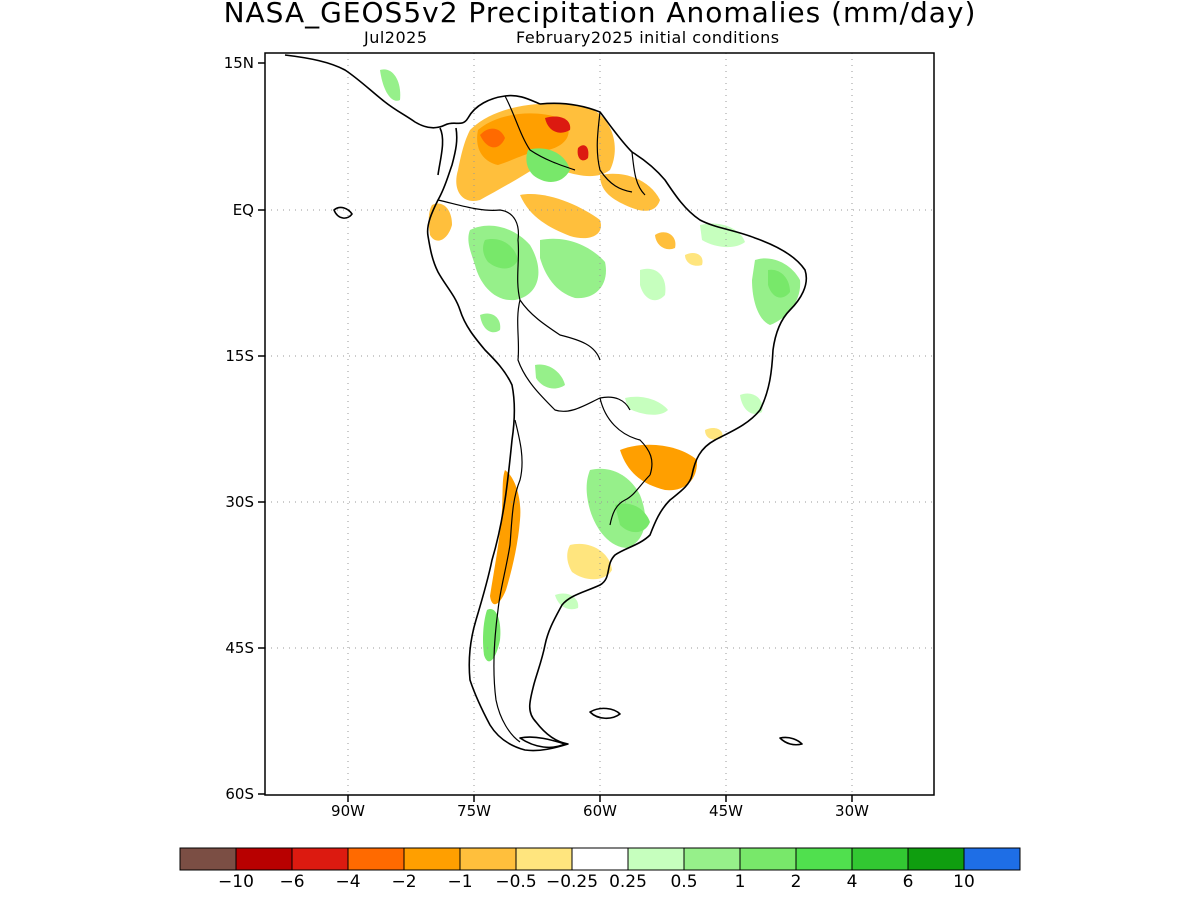 The image size is (1200, 900). I want to click on lat-label-15n: 15N, so click(238, 63).